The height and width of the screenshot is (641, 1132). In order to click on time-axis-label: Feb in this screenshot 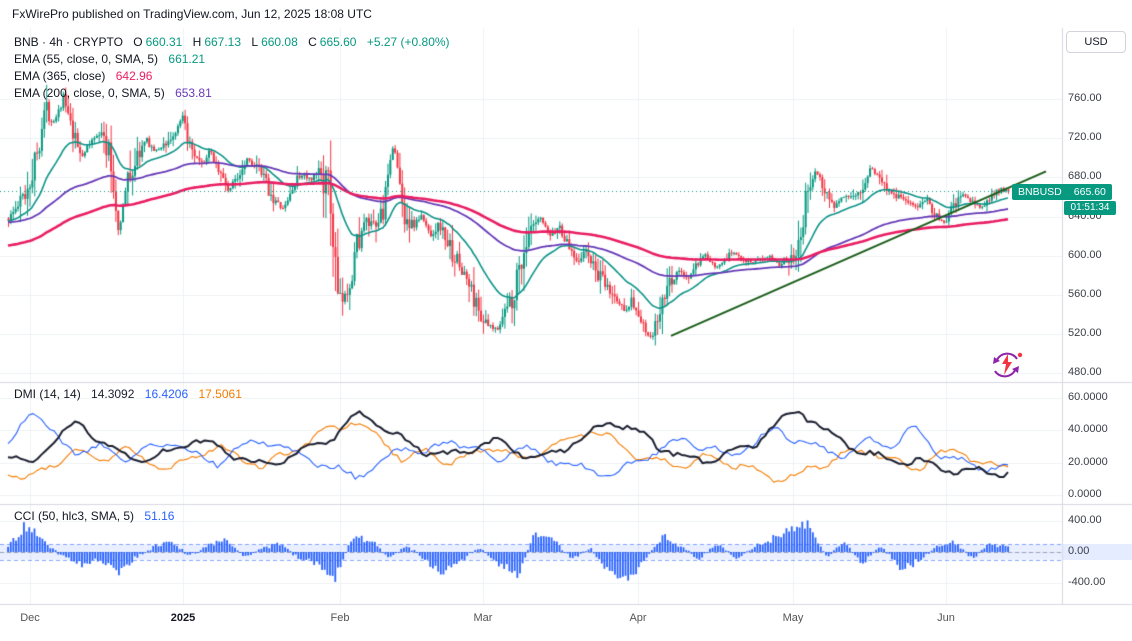, I will do `click(340, 618)`.